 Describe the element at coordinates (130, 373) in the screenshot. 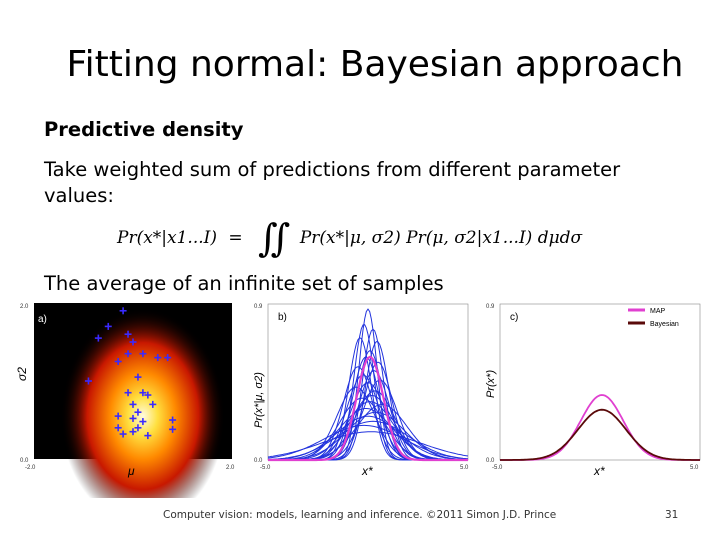

I see `sample-crosses` at that location.